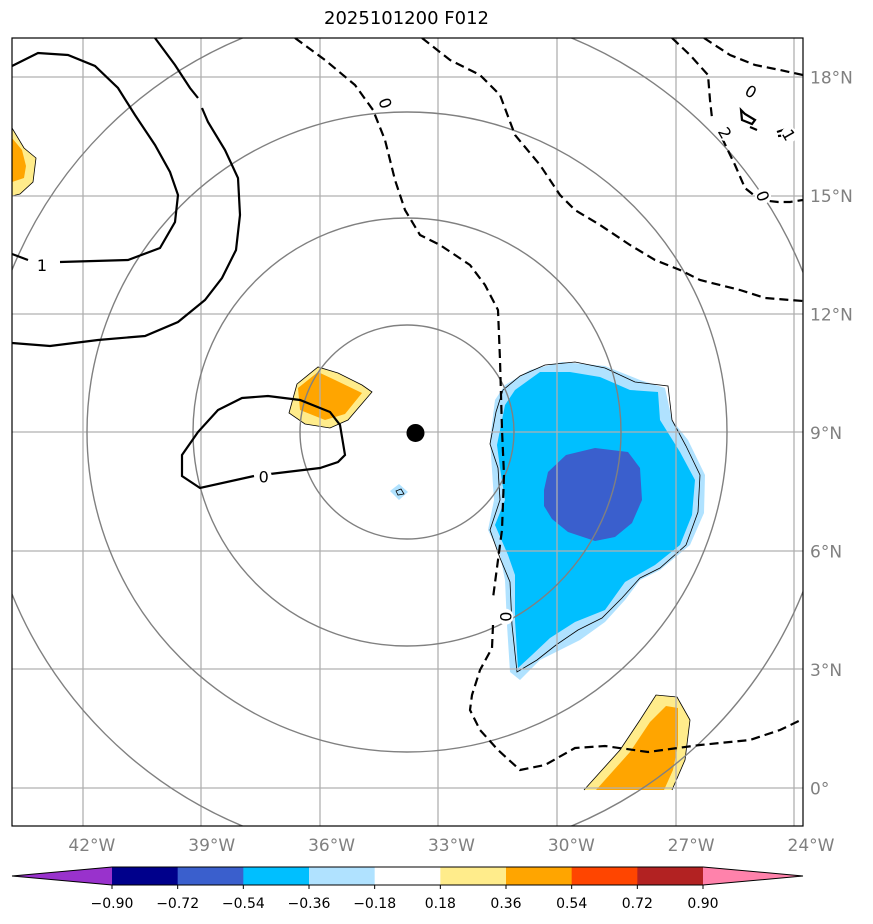 Image resolution: width=873 pixels, height=924 pixels. I want to click on colorbar-extend-low, so click(62, 876).